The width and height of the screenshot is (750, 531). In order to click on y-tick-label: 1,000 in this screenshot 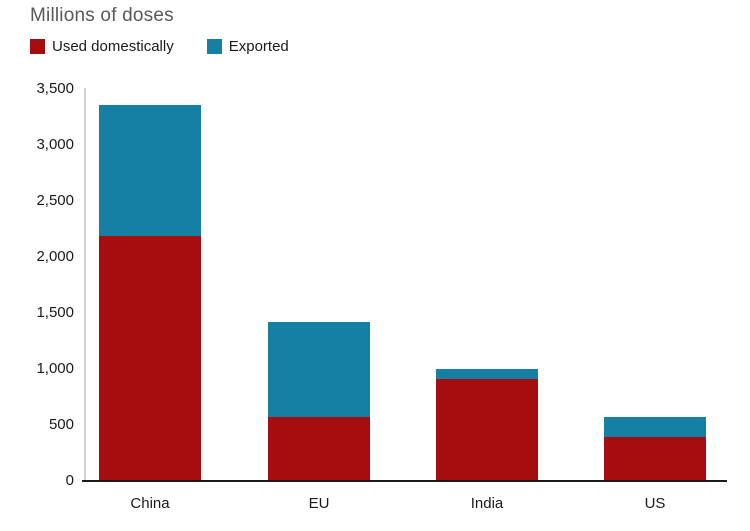, I will do `click(55, 368)`.